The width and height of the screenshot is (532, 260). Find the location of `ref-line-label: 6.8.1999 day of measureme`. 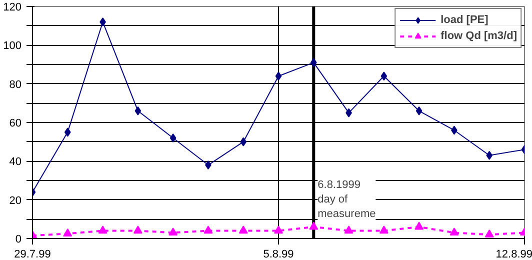

ref-line-label: 6.8.1999 day of measureme is located at coordinates (347, 199).